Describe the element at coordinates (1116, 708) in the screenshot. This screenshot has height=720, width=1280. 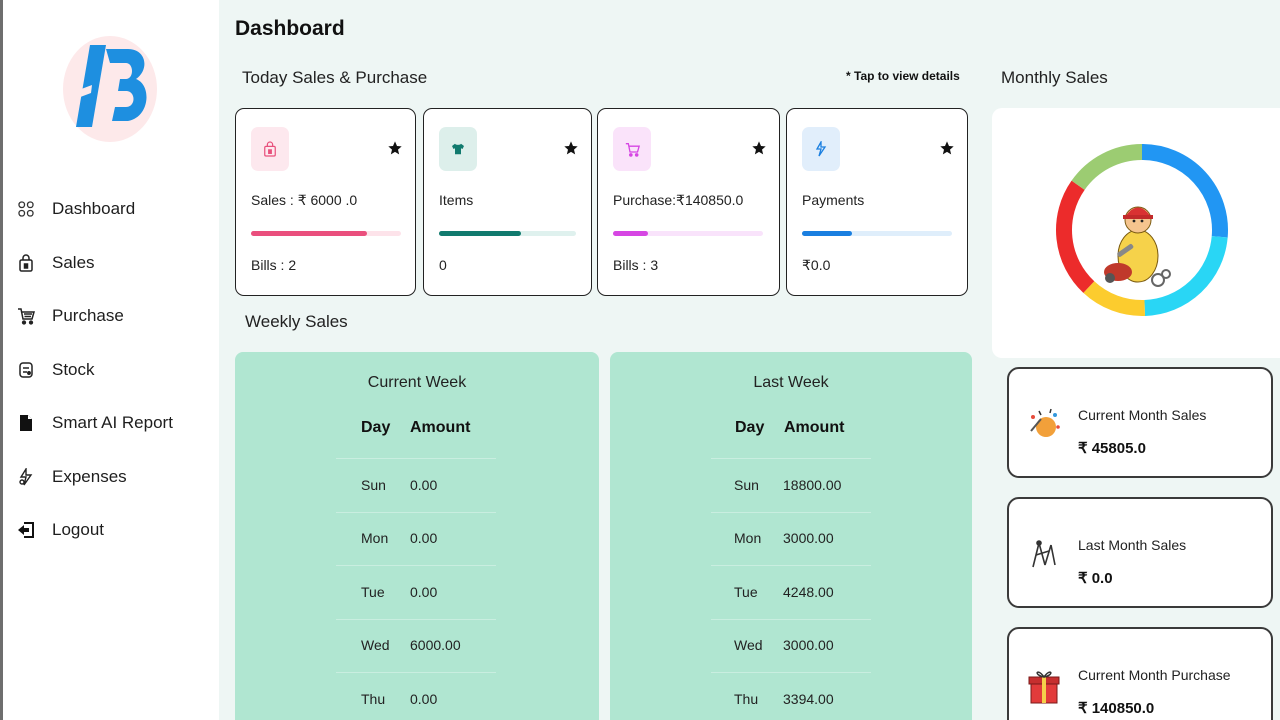
I see `current-month-purchase-value: ₹ 140850.0` at that location.